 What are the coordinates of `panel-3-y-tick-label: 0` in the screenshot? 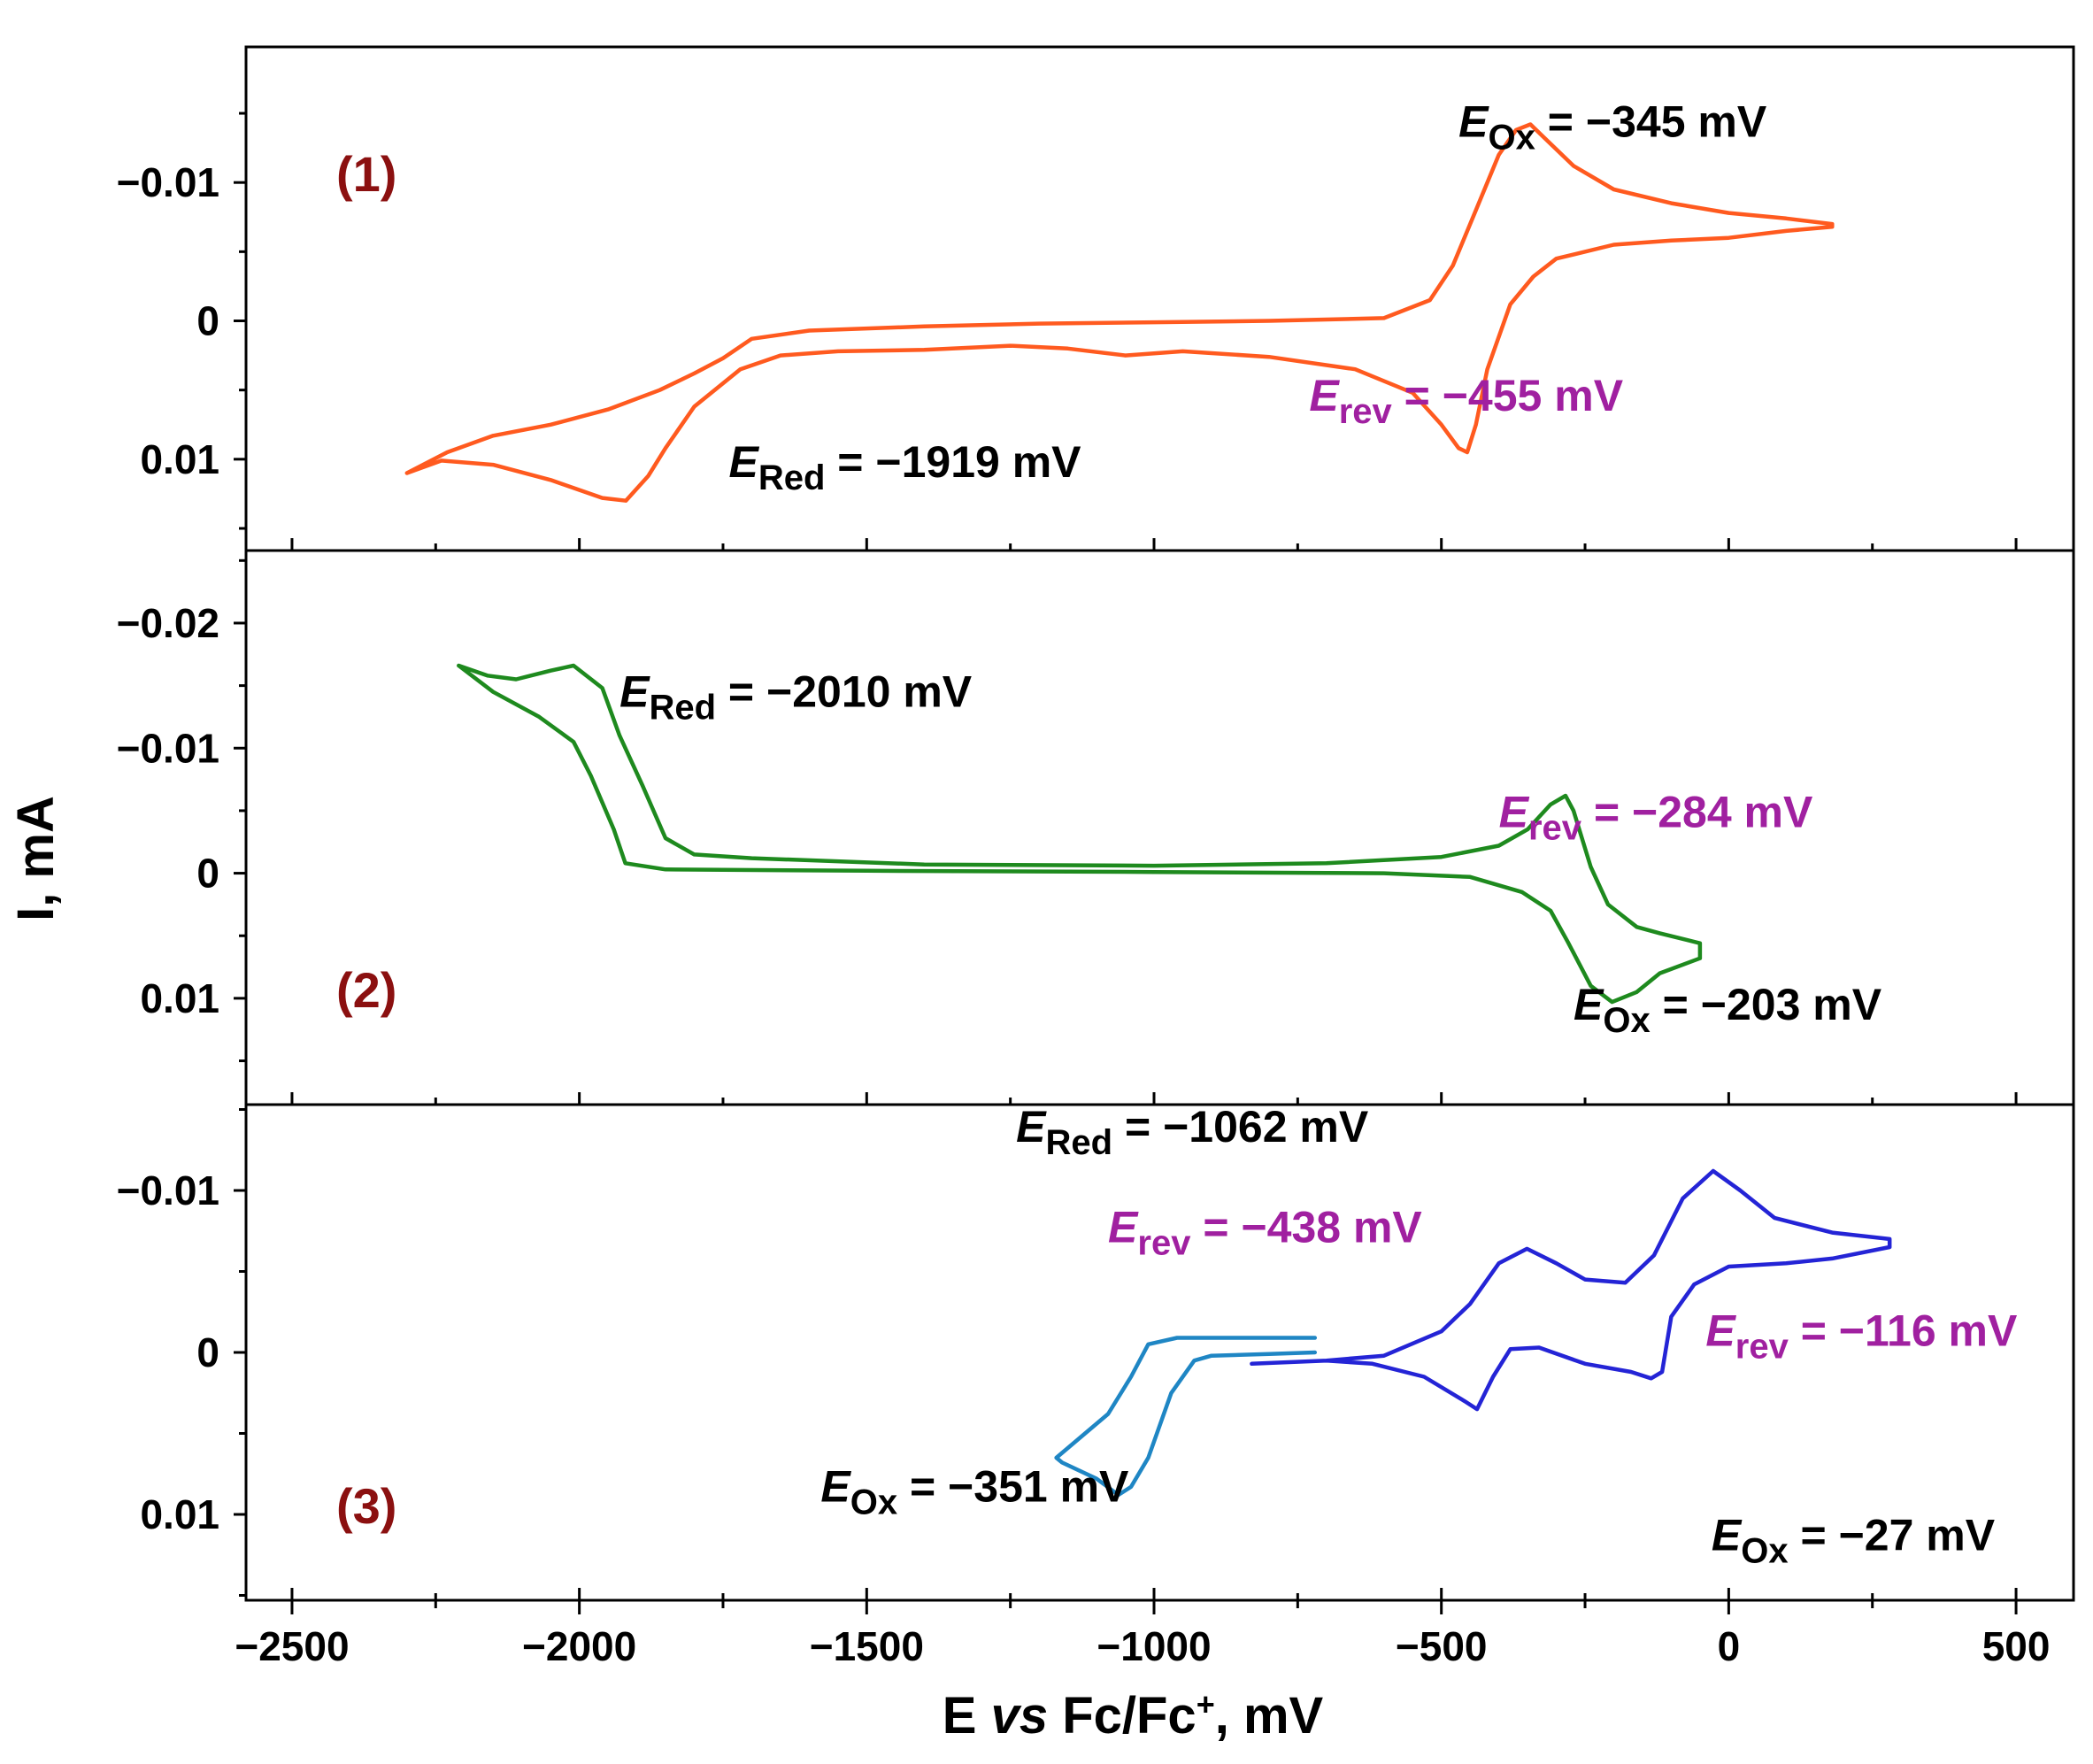 It's located at (208, 1352).